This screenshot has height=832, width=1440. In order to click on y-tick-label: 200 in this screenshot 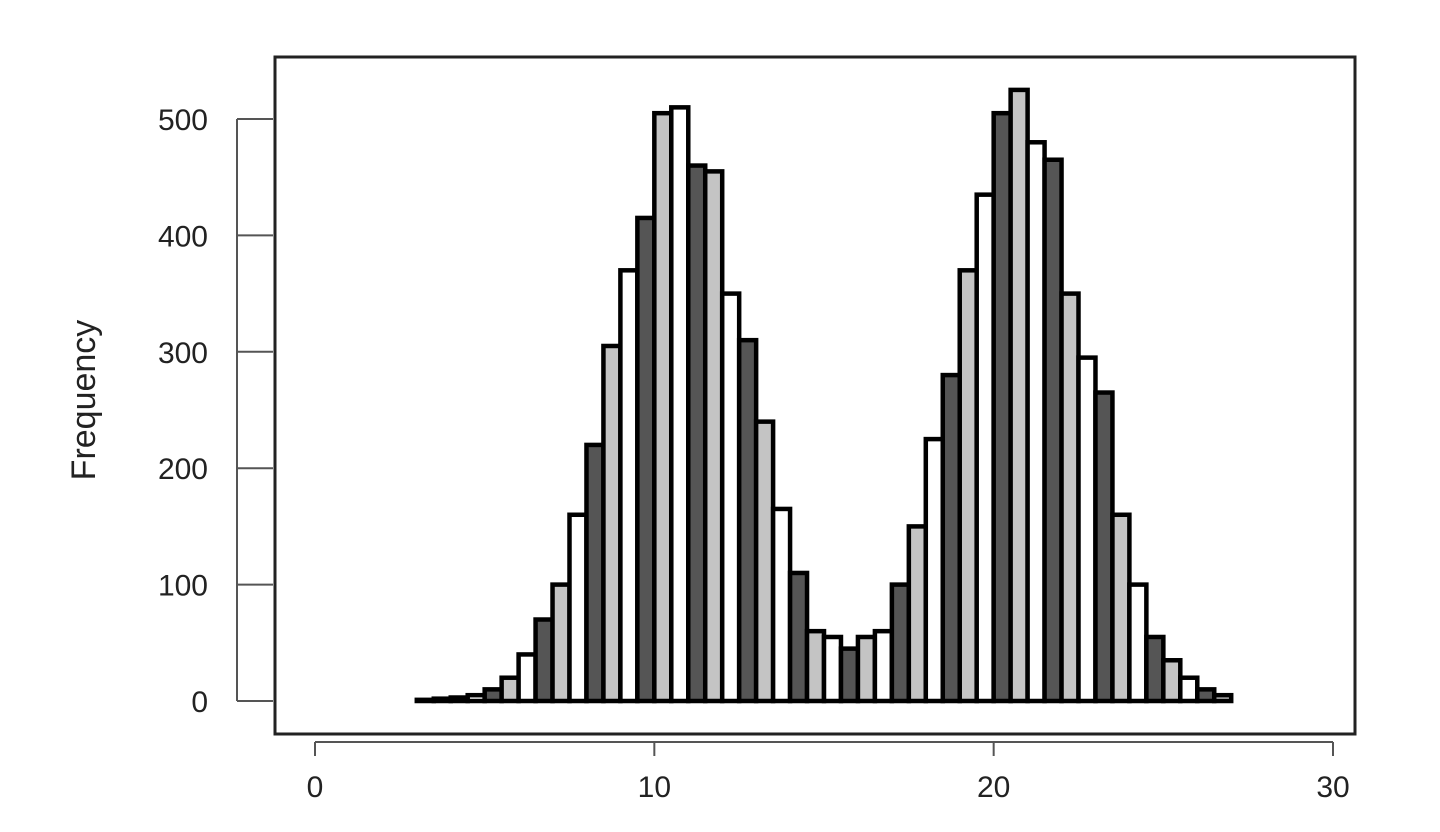, I will do `click(183, 469)`.